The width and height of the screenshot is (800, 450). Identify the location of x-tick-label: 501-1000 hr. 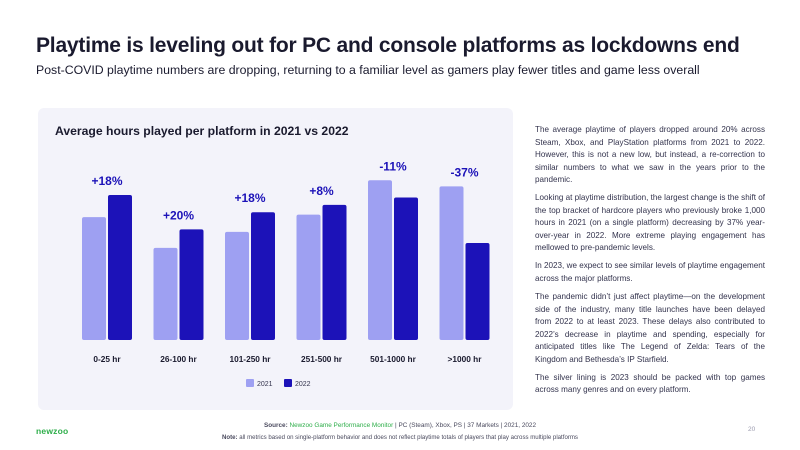
(393, 359).